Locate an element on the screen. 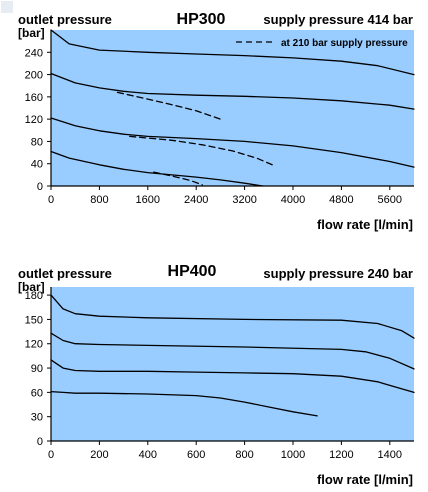 The height and width of the screenshot is (492, 428). chart-hp300-ytick-label: 0 is located at coordinates (40, 187).